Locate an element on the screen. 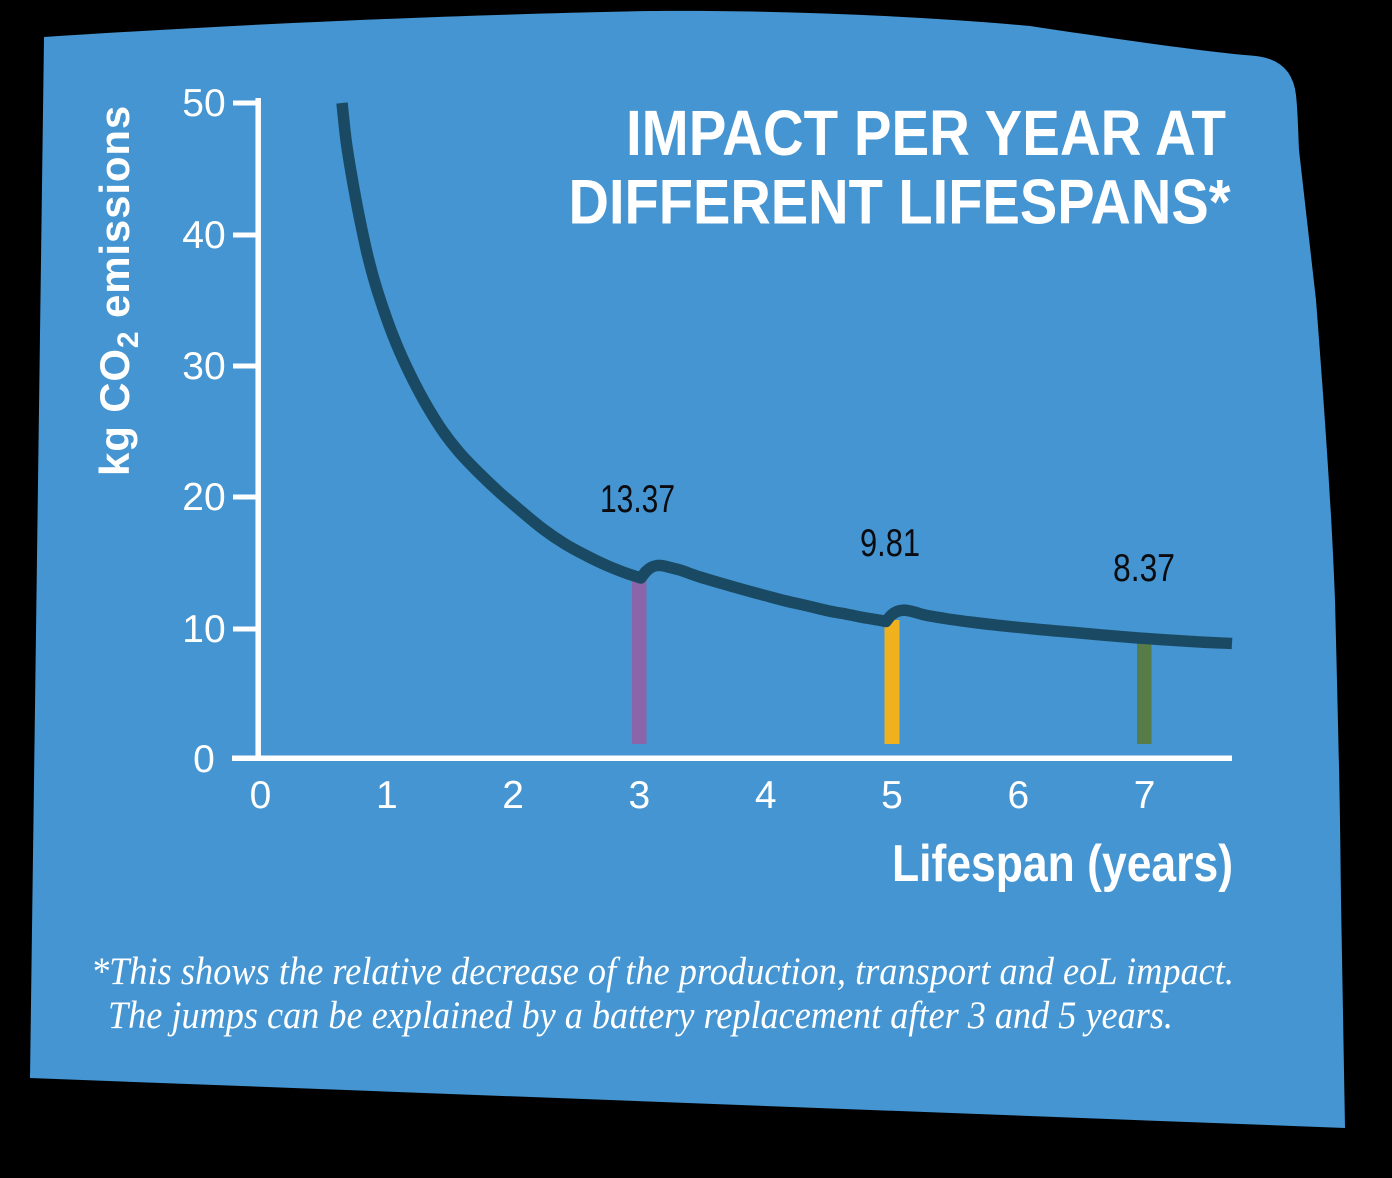  svg-text: IMPACT PER YEAR AT is located at coordinates (926, 133).